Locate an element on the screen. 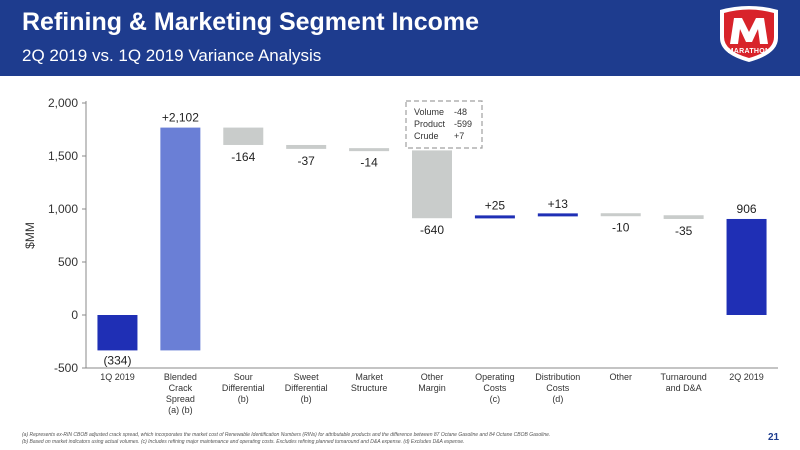 Image resolution: width=800 pixels, height=450 pixels. data-label: 906 is located at coordinates (747, 209).